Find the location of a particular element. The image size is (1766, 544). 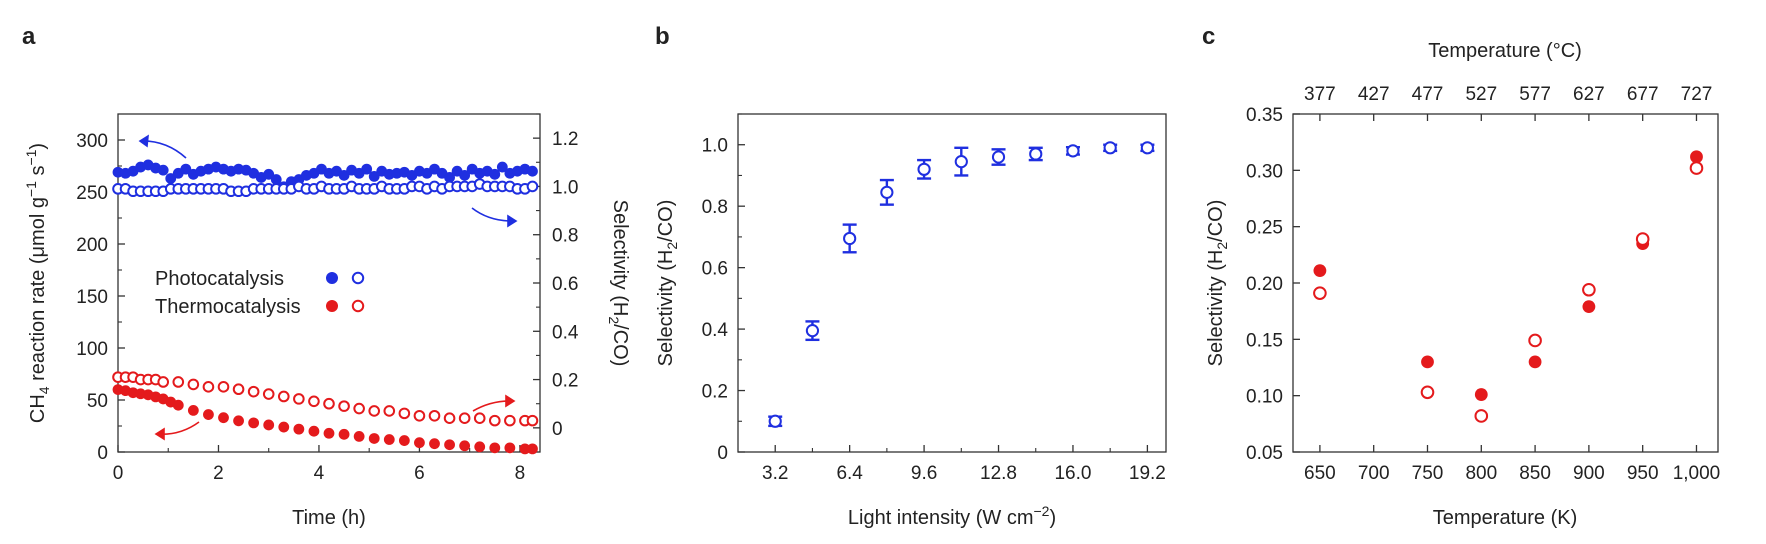

svg-text:CH4 reaction rate (μmol g−1 s−: CH4 reaction rate (μmol g−1 s−1) is located at coordinates (37, 283).